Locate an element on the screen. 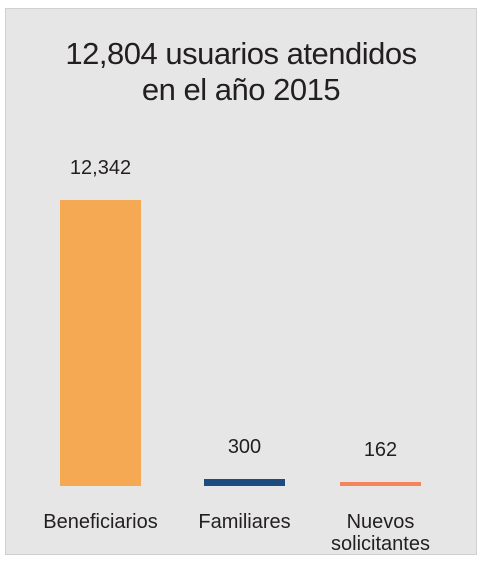 The width and height of the screenshot is (482, 563). chart-title: 12,804 usuarios atendidos is located at coordinates (241, 53).